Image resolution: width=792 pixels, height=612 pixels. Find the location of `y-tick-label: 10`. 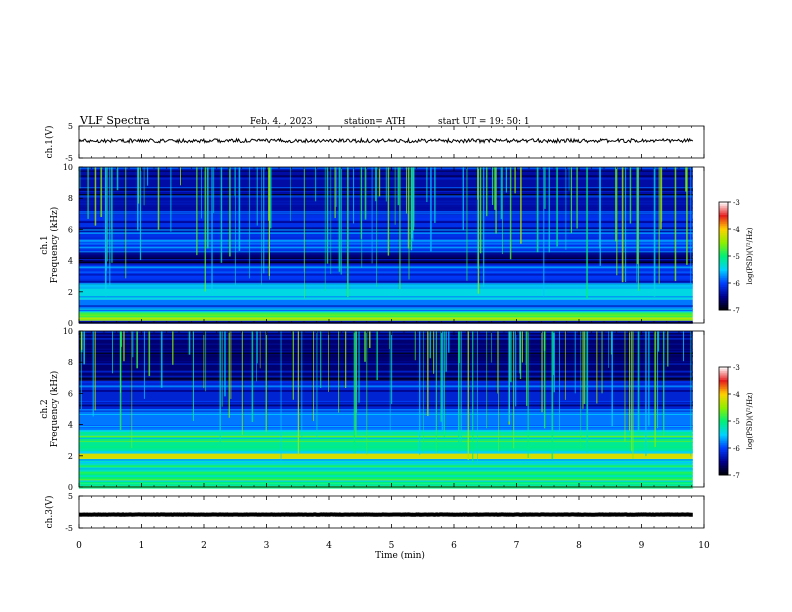

y-tick-label: 10 is located at coordinates (68, 167).